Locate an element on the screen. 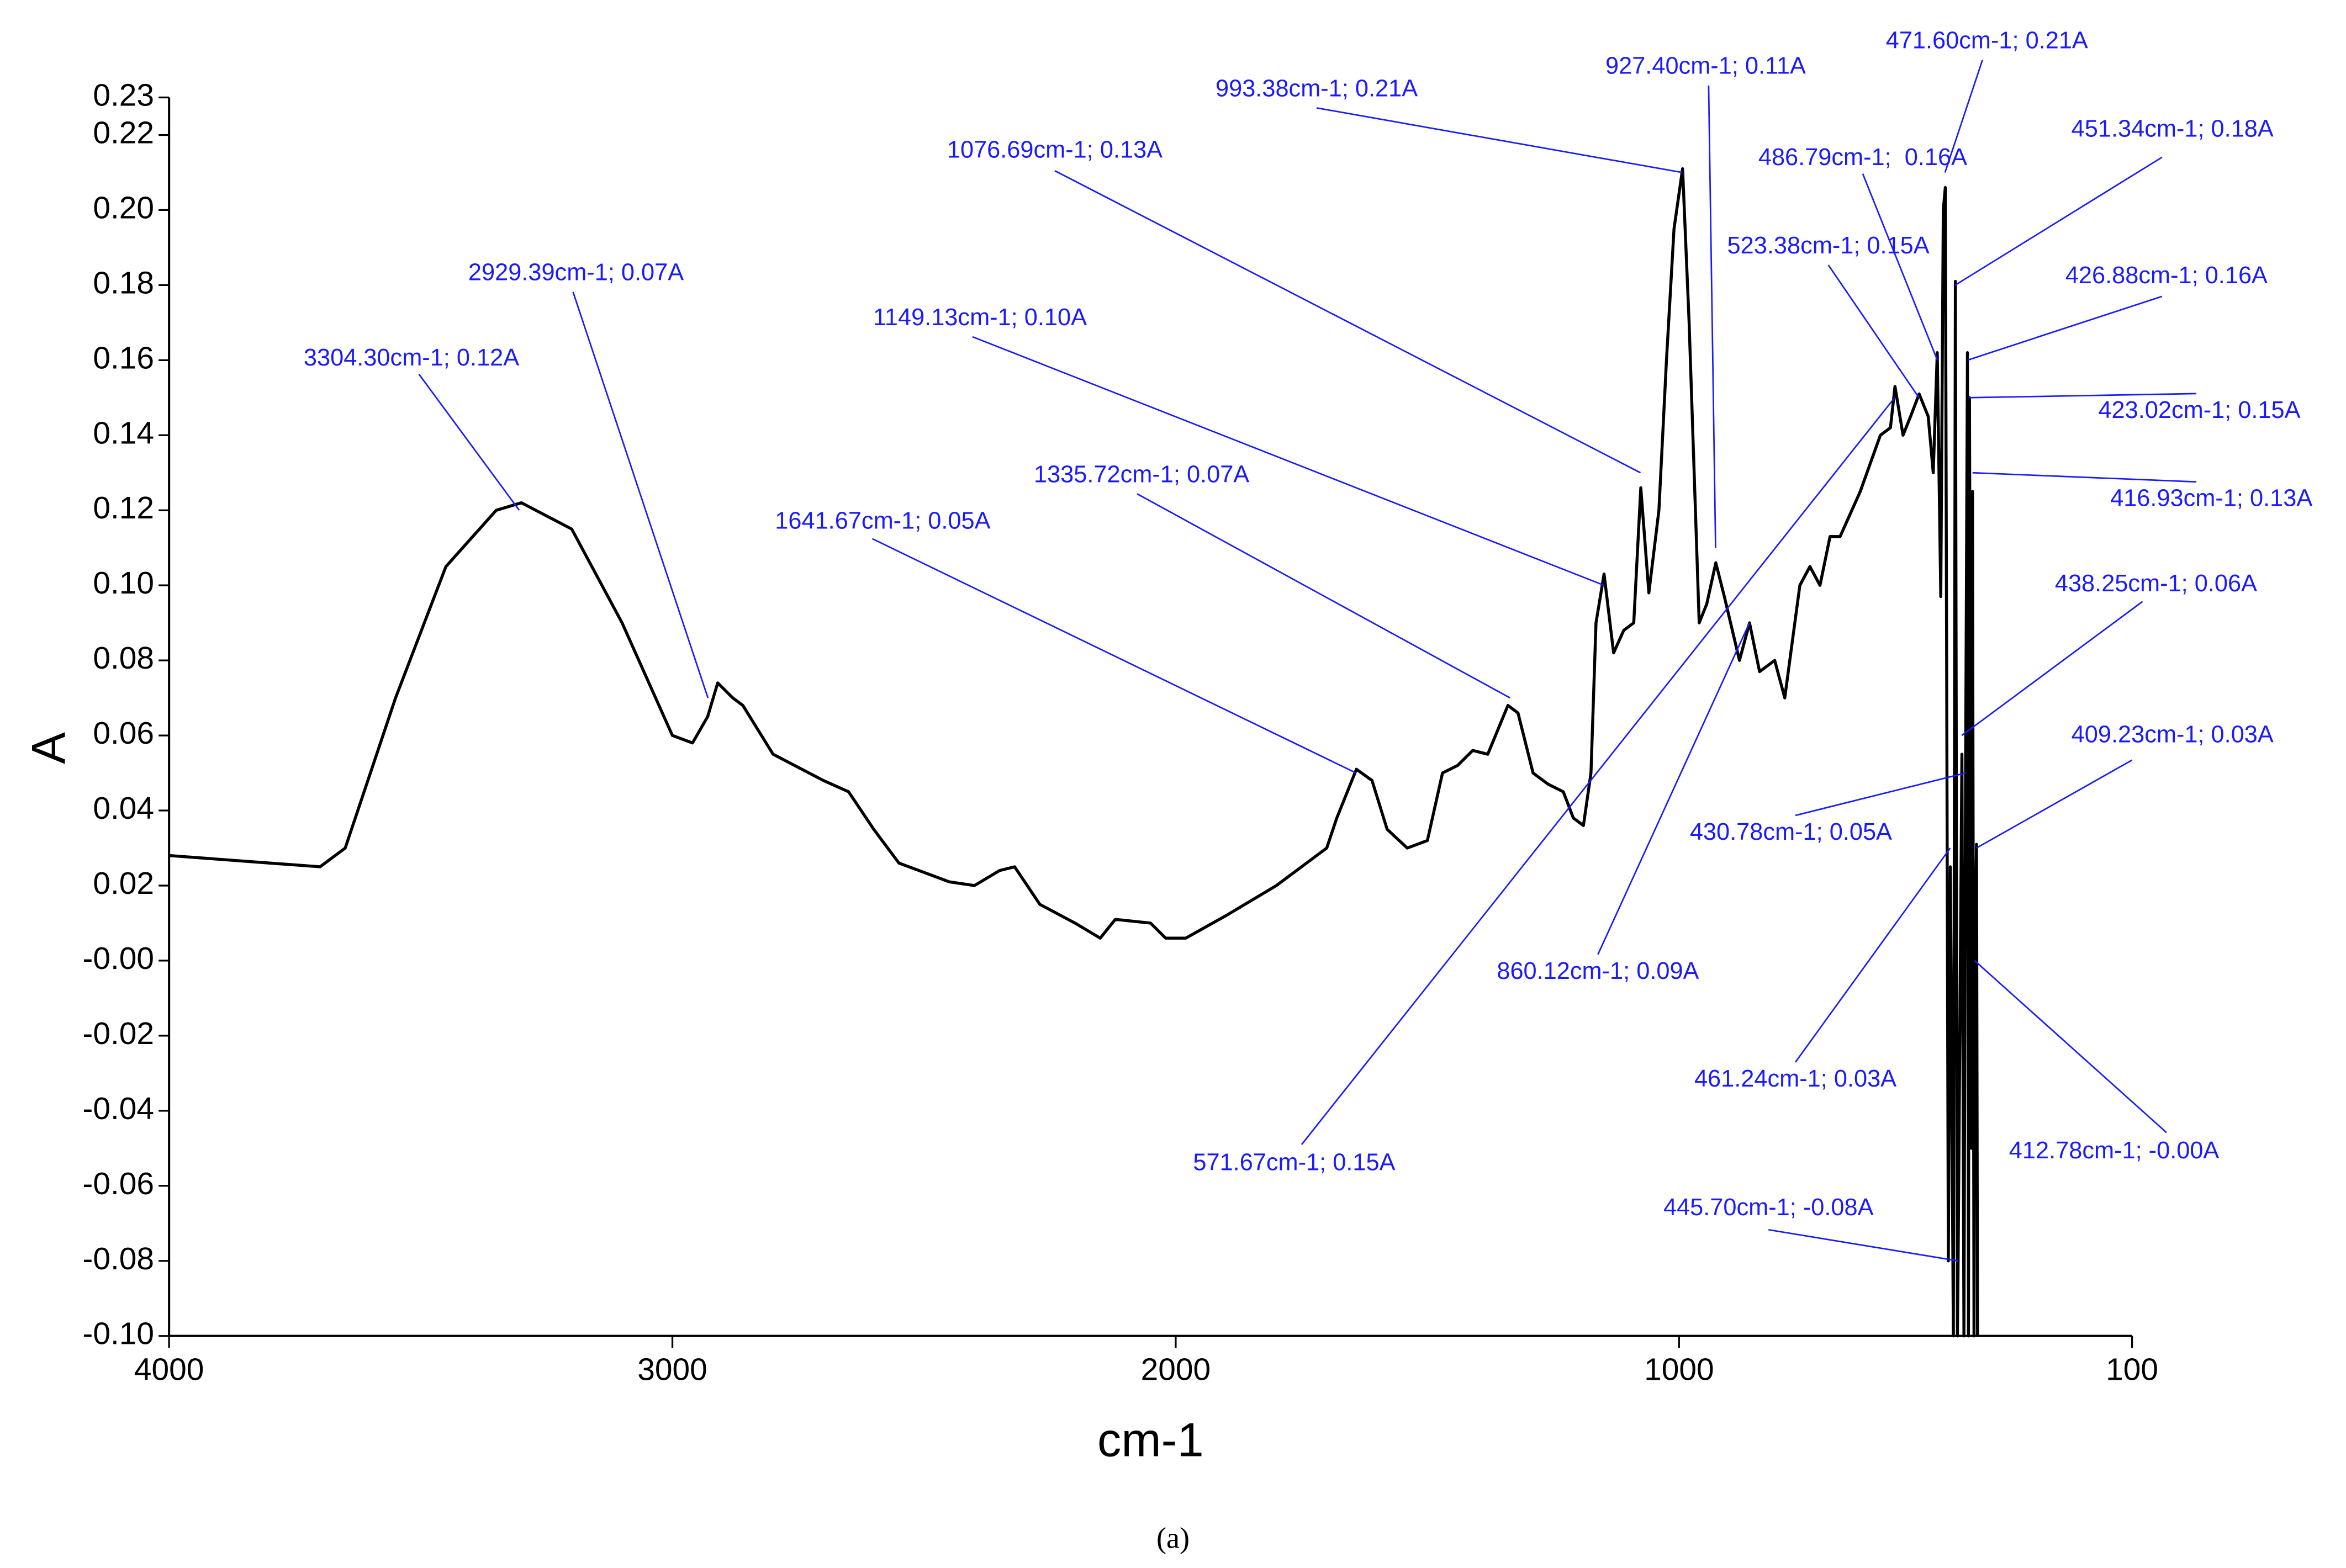 The height and width of the screenshot is (1568, 2346). y-tick-label: 0.12 is located at coordinates (124, 508).